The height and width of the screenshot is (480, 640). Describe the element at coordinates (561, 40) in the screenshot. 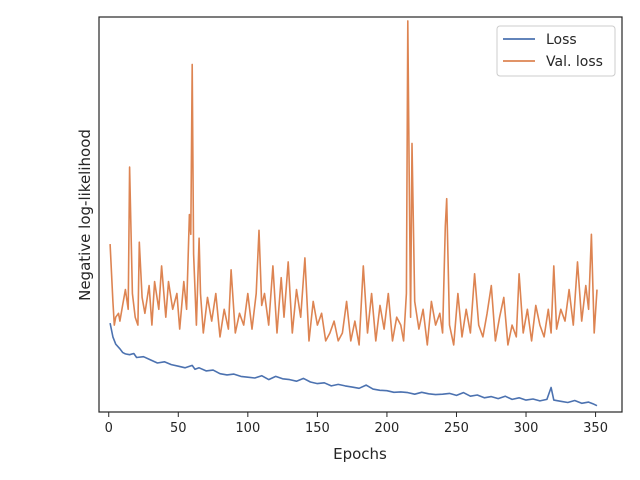

I see `legend-label: Loss` at that location.